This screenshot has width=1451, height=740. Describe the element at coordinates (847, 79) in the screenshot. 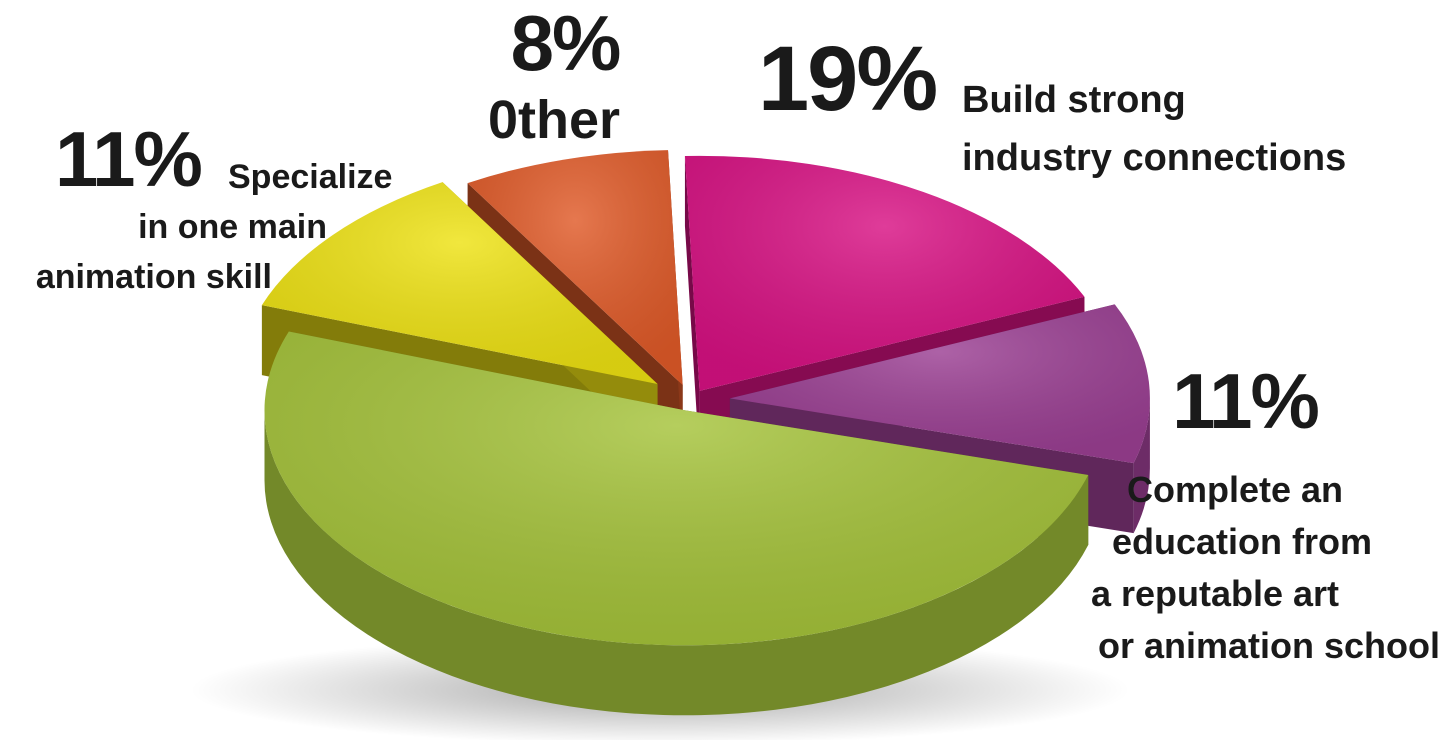

I see `industry-percent: 19%` at that location.